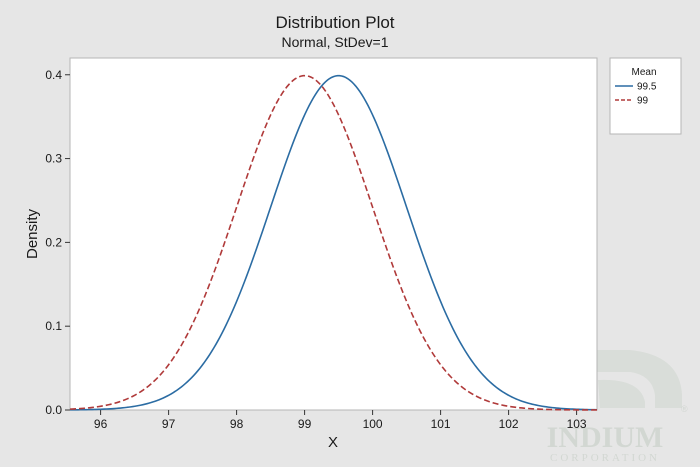 The image size is (700, 467). What do you see at coordinates (53, 159) in the screenshot?
I see `y-tick-label: 0.3` at bounding box center [53, 159].